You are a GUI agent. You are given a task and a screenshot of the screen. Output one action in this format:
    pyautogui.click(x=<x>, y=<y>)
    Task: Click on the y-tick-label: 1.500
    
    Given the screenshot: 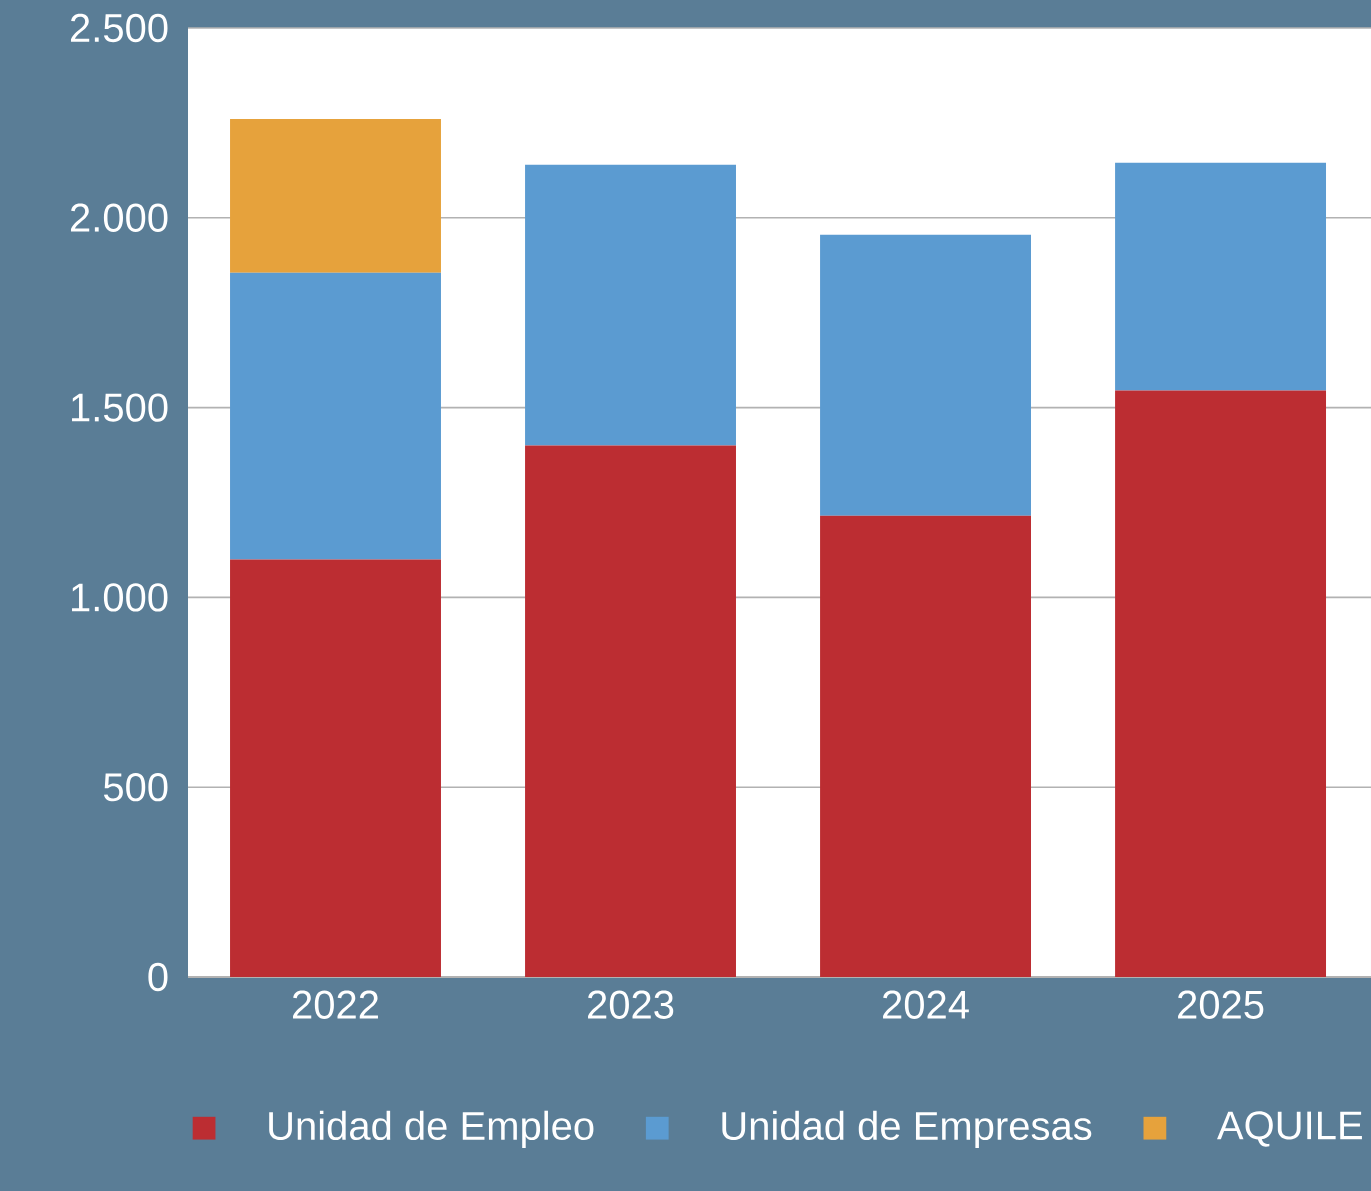 What is the action you would take?
    pyautogui.click(x=120, y=407)
    